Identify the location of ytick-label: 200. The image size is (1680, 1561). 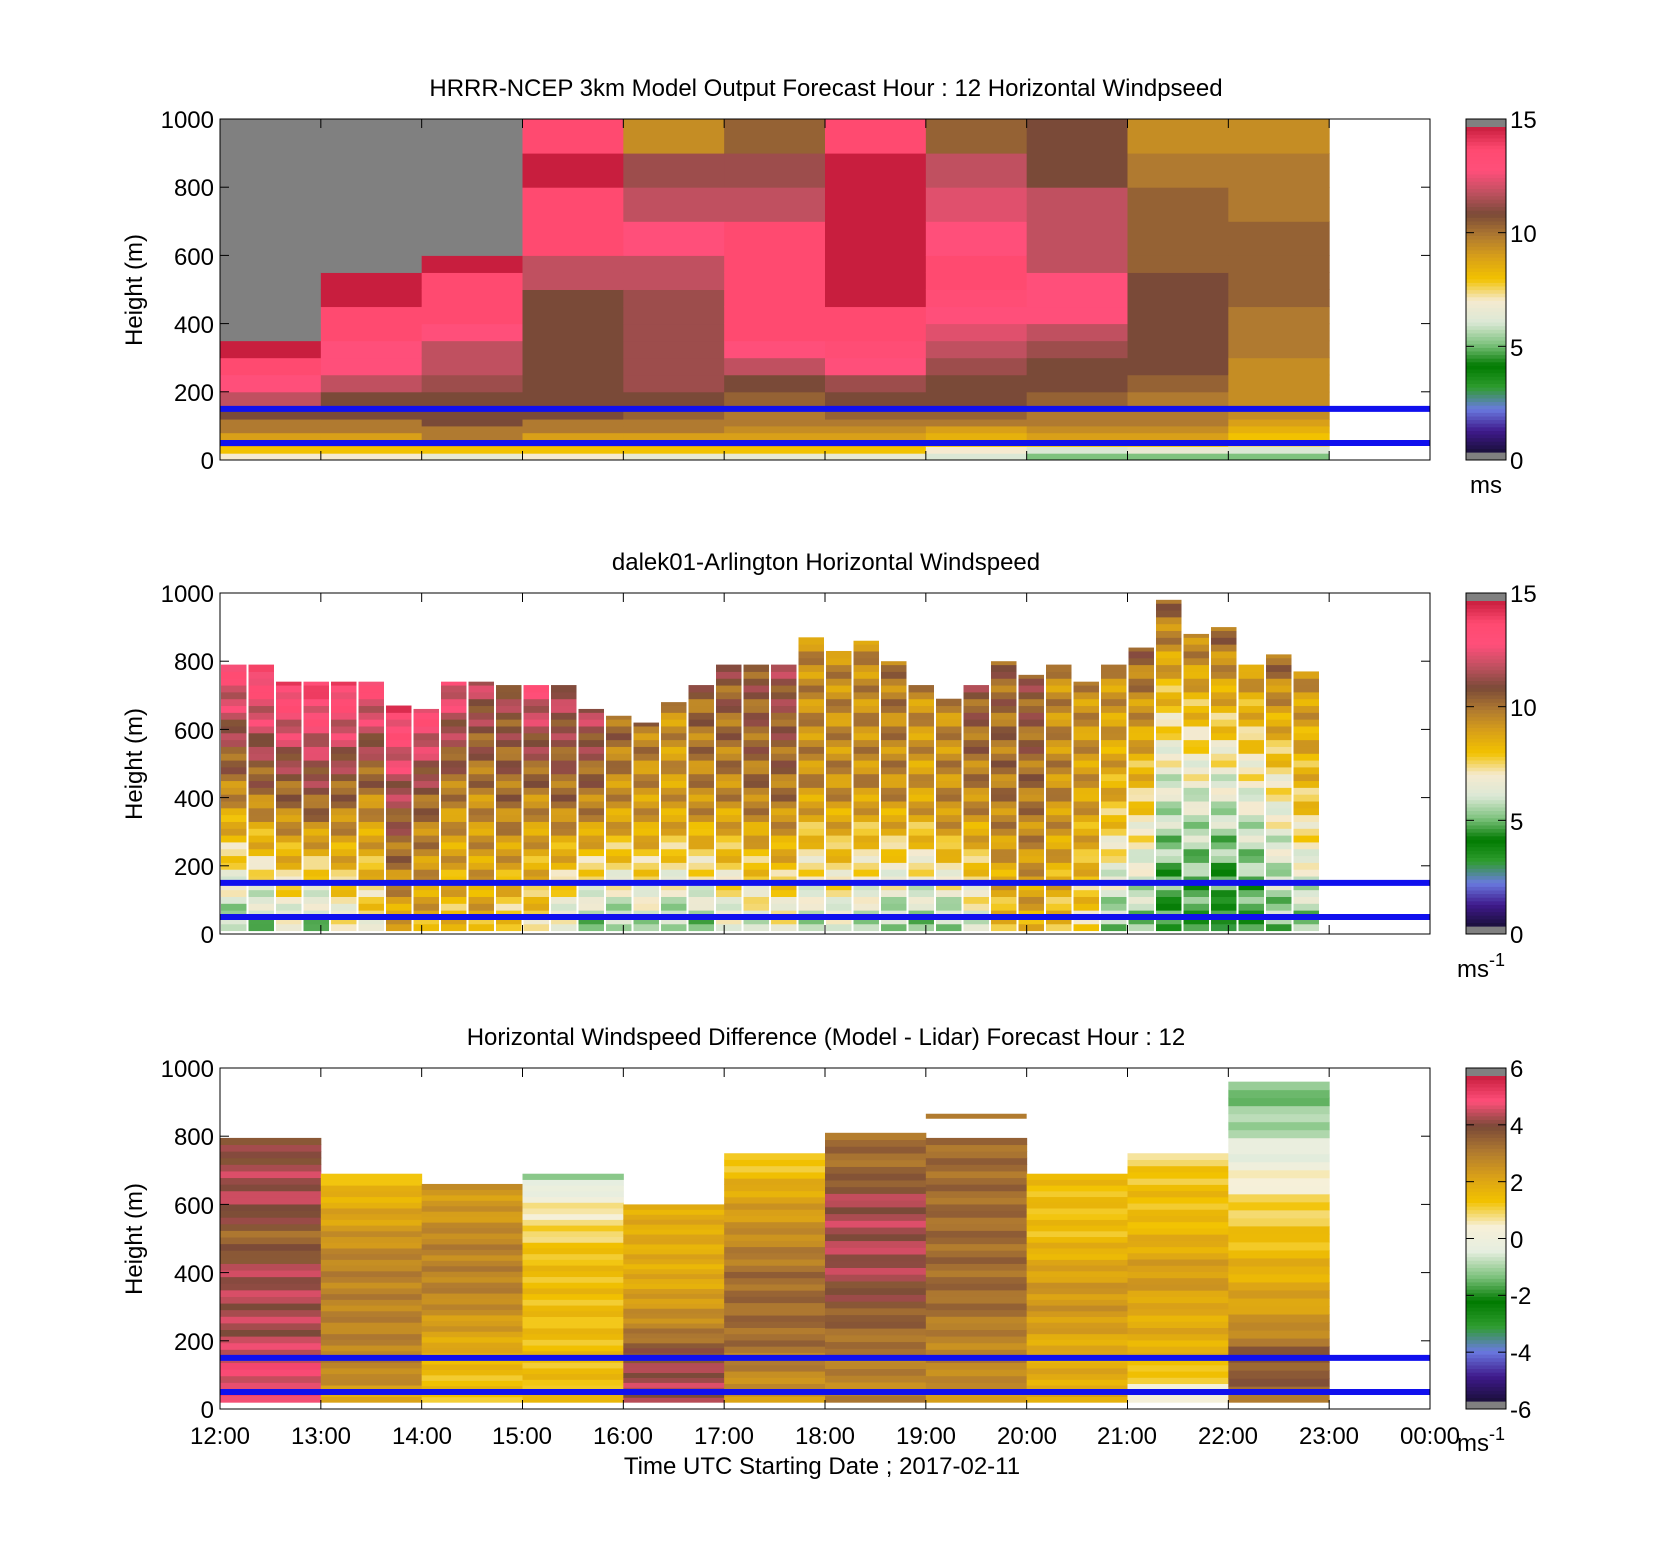
(194, 1342).